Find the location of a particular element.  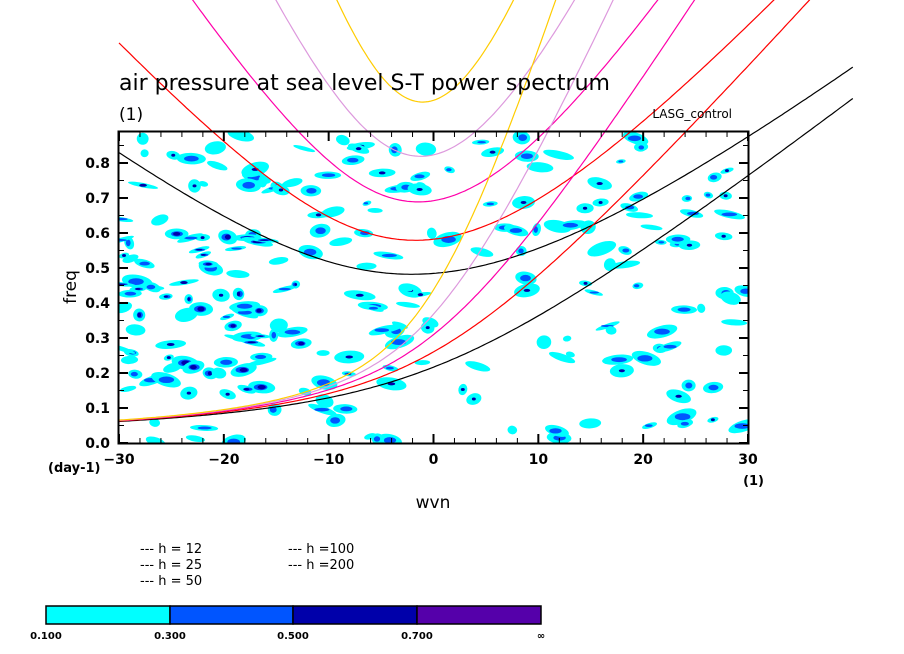

legend-entry: --- h = 50 is located at coordinates (171, 581).